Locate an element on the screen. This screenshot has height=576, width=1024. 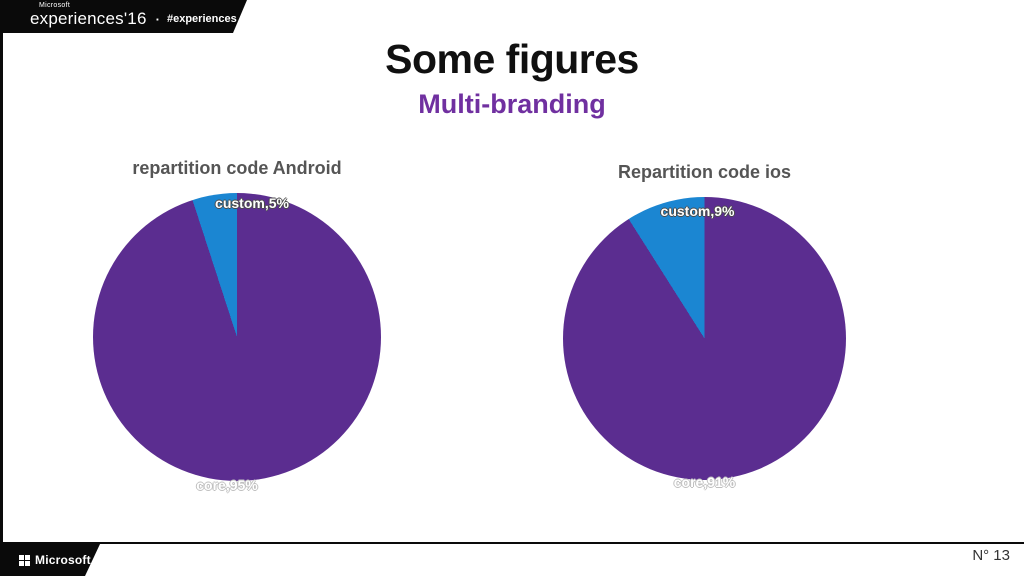
footer-banner: Microsoft is located at coordinates (50, 560).